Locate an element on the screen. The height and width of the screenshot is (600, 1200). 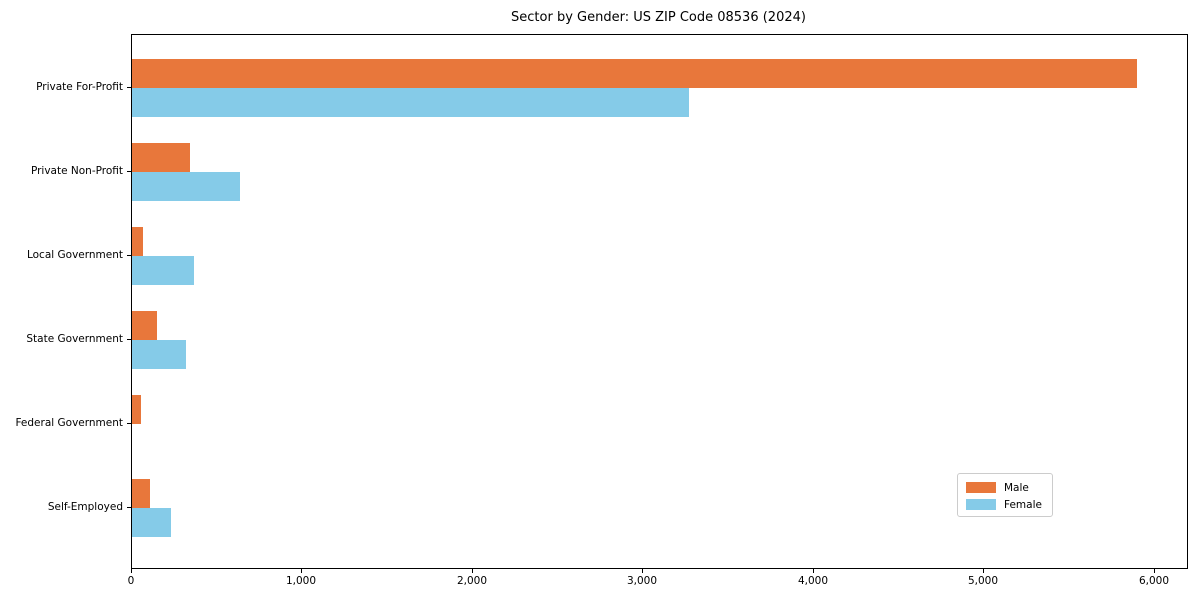
legend-row-male: Male is located at coordinates (1005, 487).